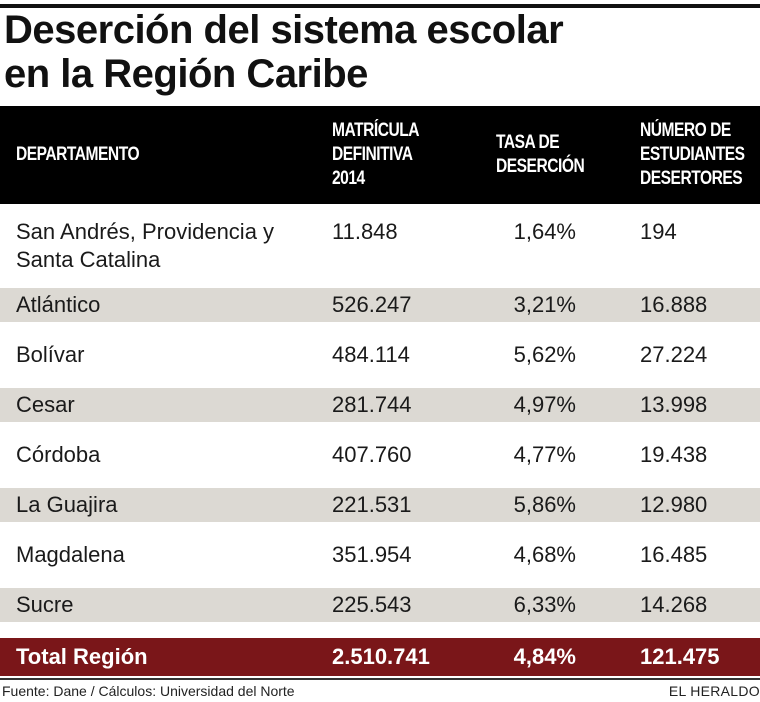  I want to click on cell-departamento: Córdoba, so click(58, 454).